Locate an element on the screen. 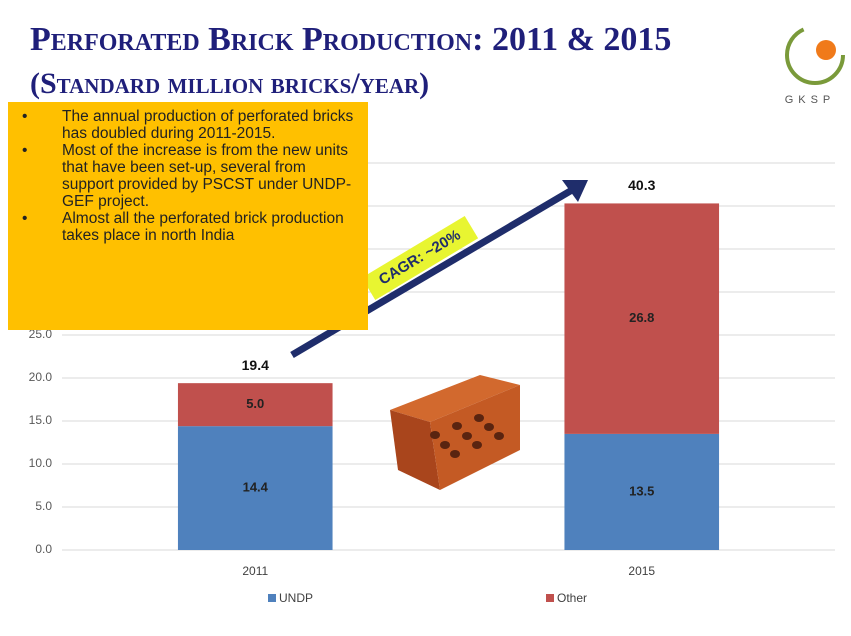 This screenshot has width=851, height=636. data-label: 14.4 is located at coordinates (256, 487).